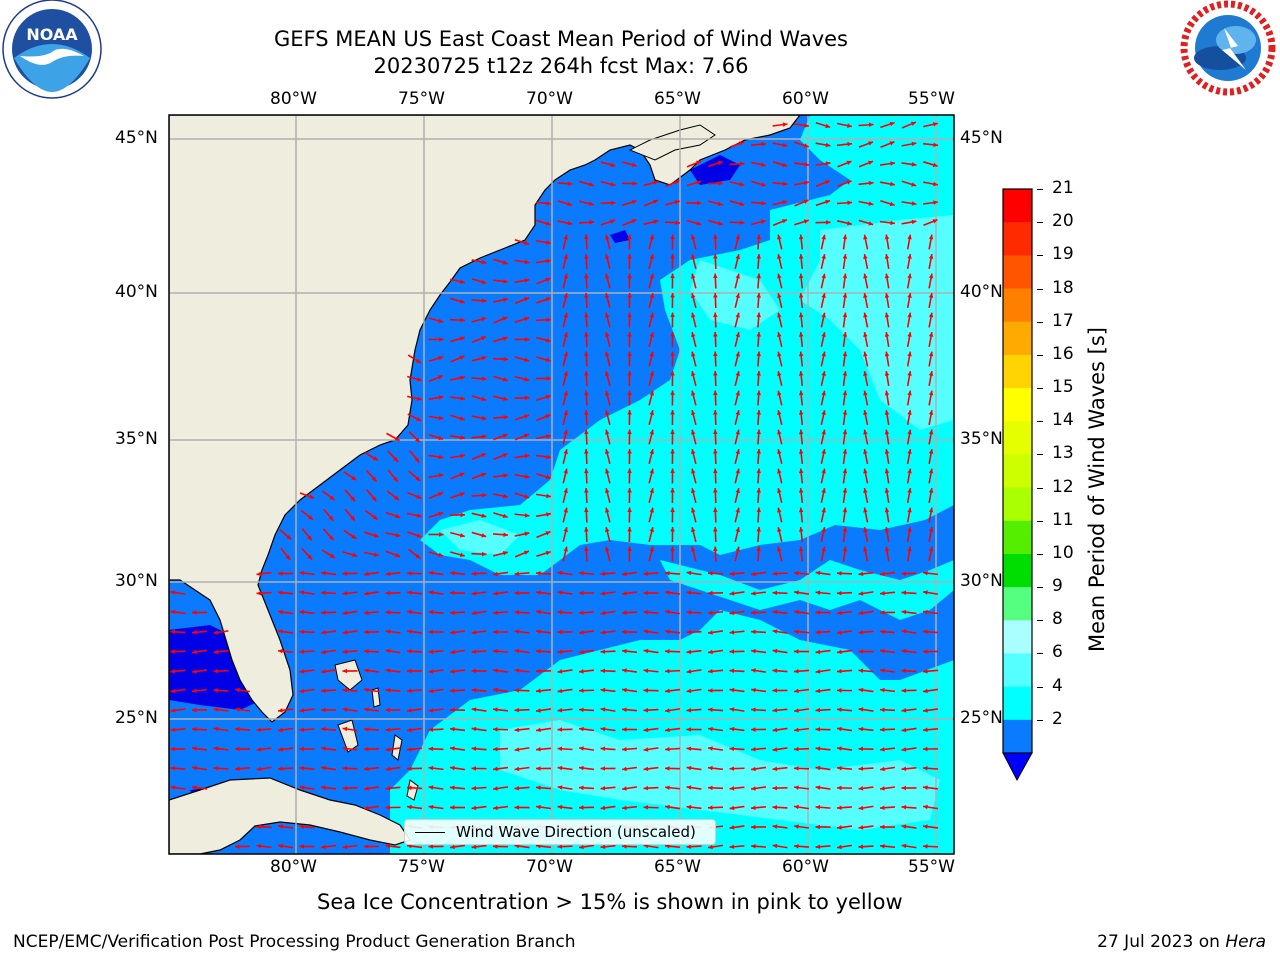 The image size is (1280, 960). I want to click on colorbar-tick-label: 17, so click(1063, 320).